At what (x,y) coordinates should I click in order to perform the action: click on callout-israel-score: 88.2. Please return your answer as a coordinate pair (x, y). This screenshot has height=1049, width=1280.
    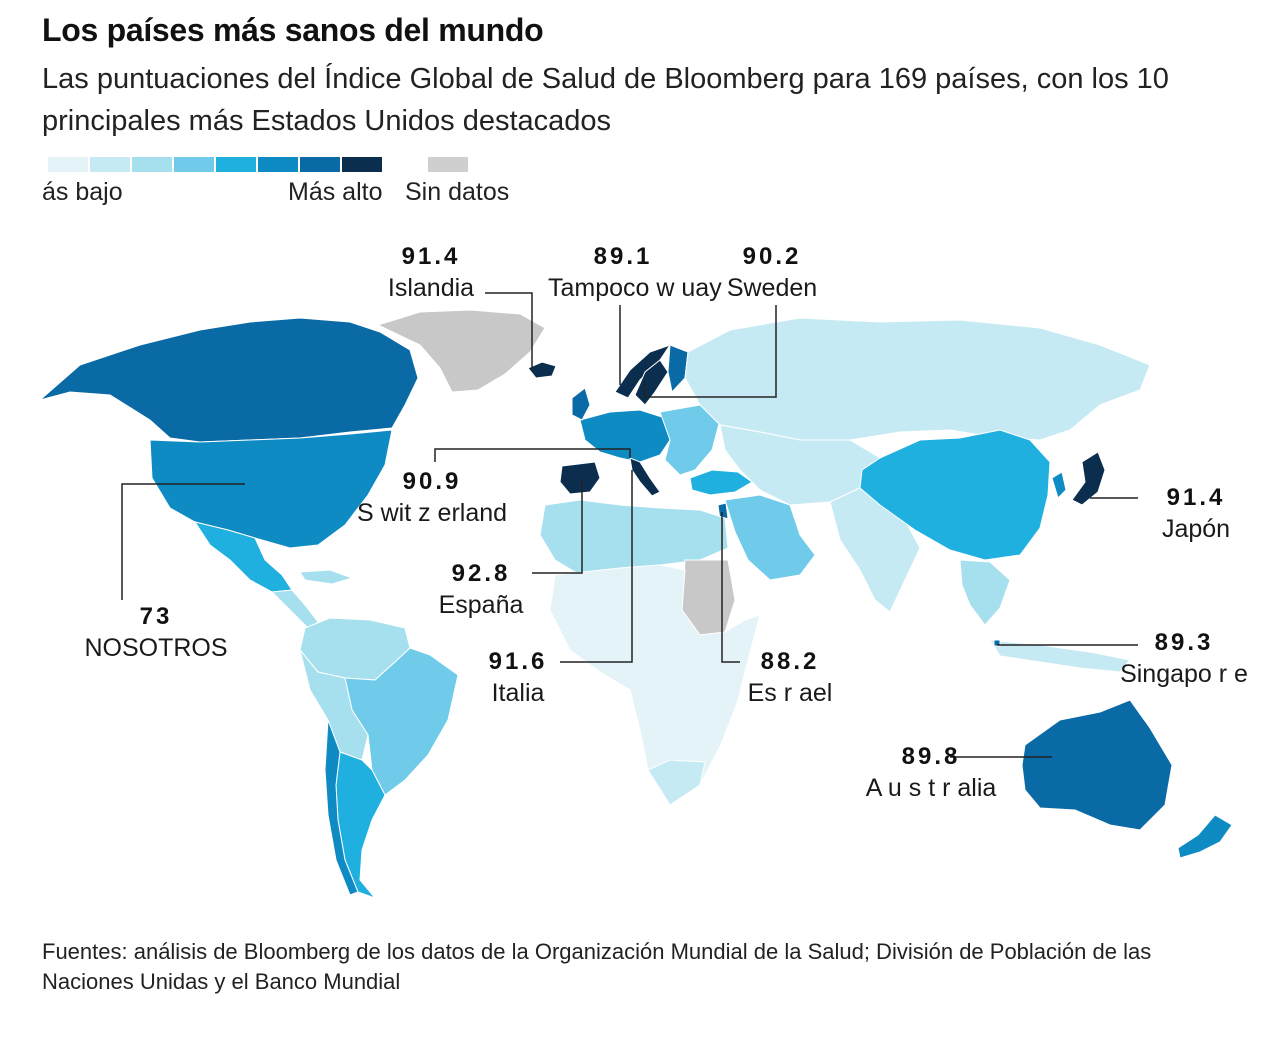
    Looking at the image, I should click on (790, 661).